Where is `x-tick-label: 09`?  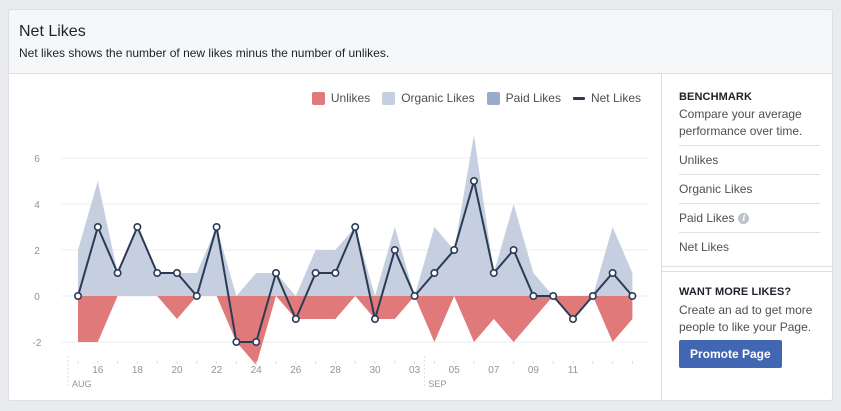 x-tick-label: 09 is located at coordinates (534, 370).